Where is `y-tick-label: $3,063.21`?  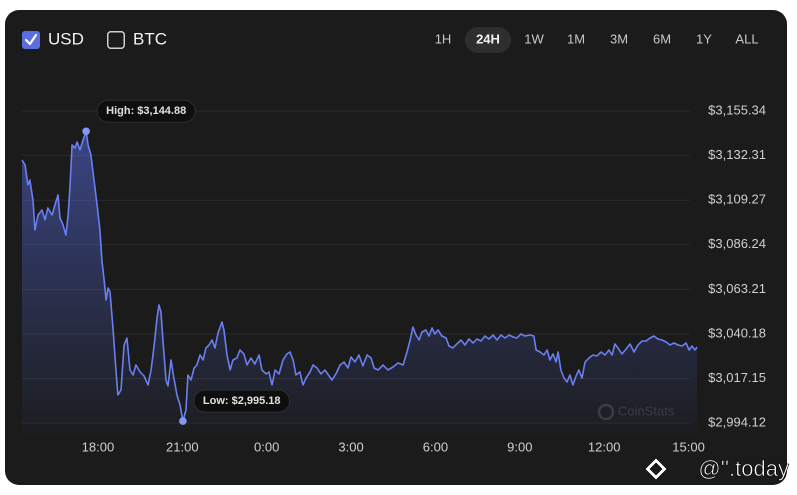
y-tick-label: $3,063.21 is located at coordinates (737, 288).